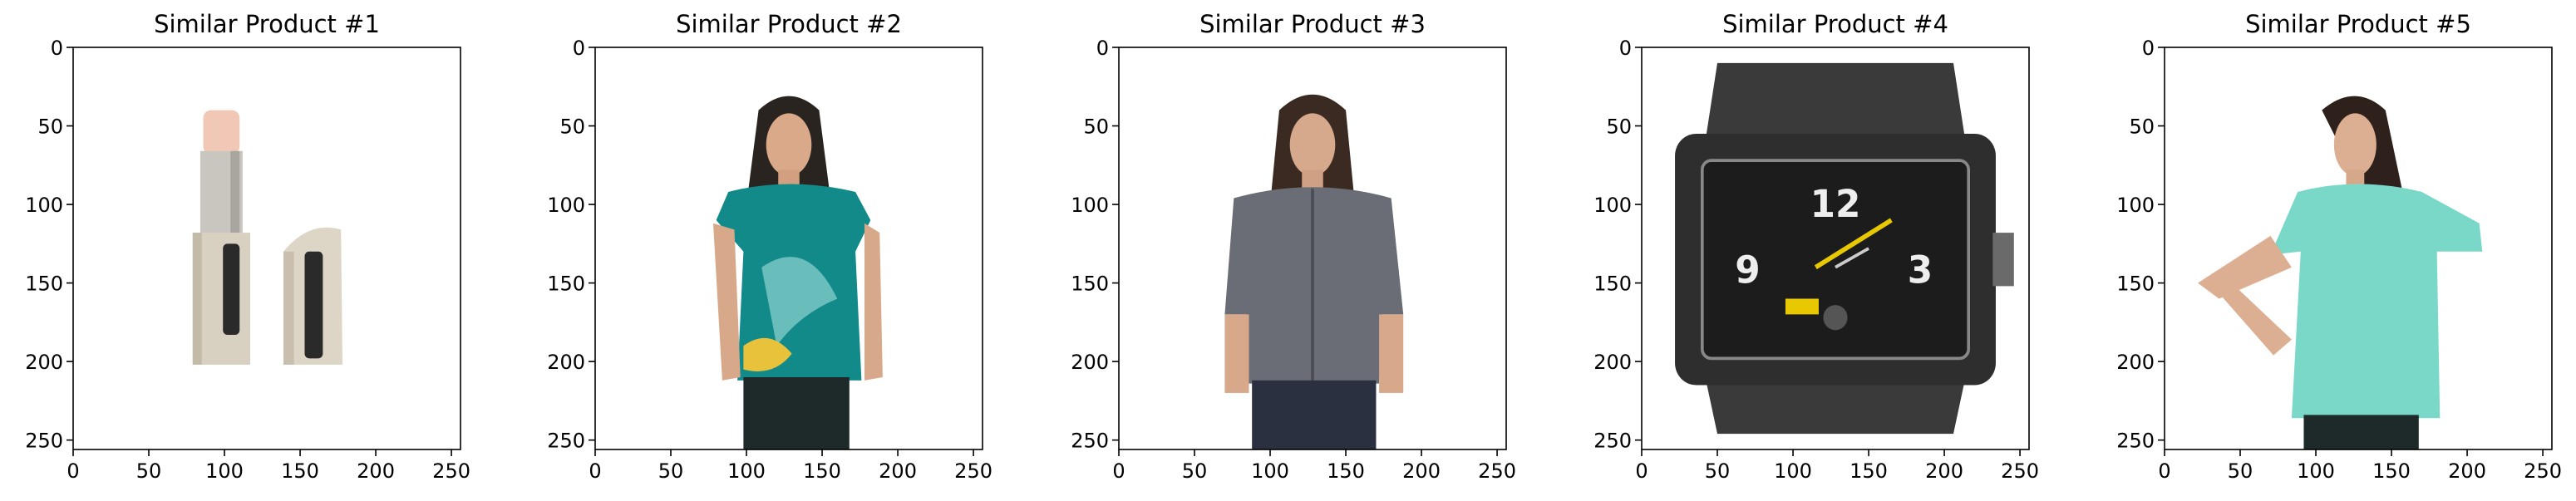  I want to click on subplot-title: Similar Product #1, so click(267, 24).